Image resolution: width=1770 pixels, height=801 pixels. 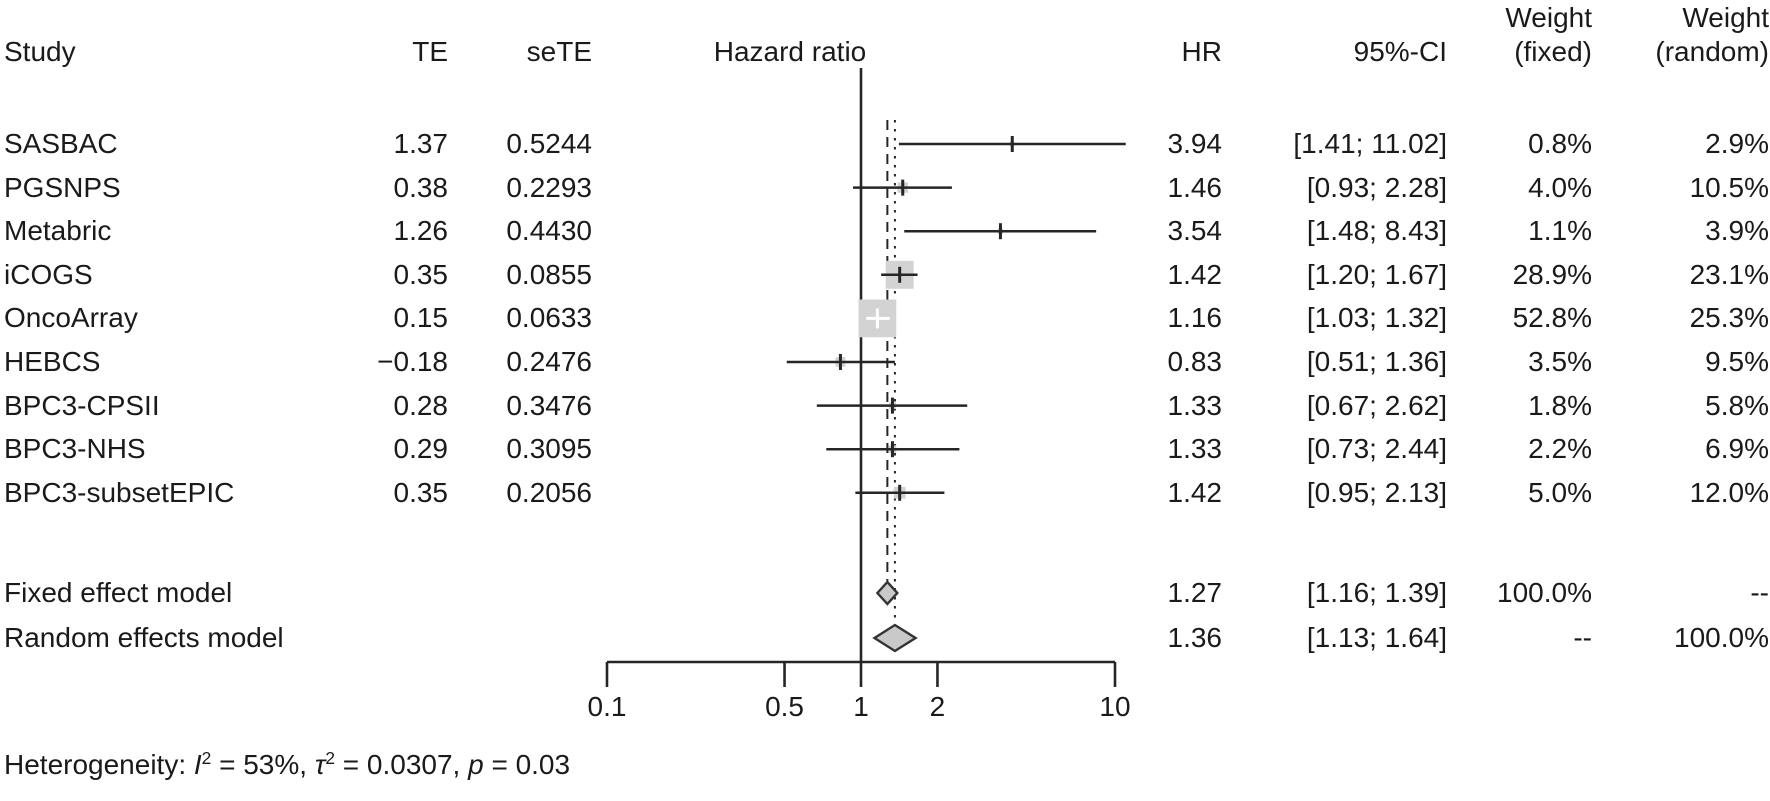 What do you see at coordinates (1376, 274) in the screenshot?
I see `ci-cell: [1.20; 1.67]` at bounding box center [1376, 274].